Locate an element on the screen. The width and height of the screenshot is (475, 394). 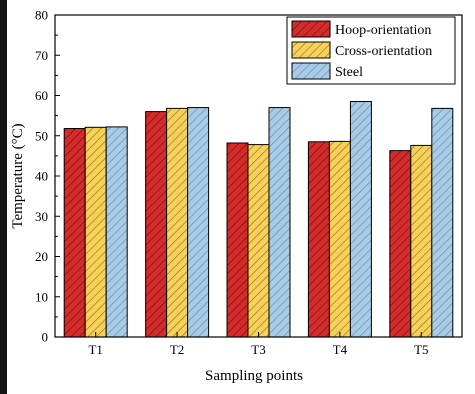
bar-hoop-orientation-t4 is located at coordinates (318, 239).